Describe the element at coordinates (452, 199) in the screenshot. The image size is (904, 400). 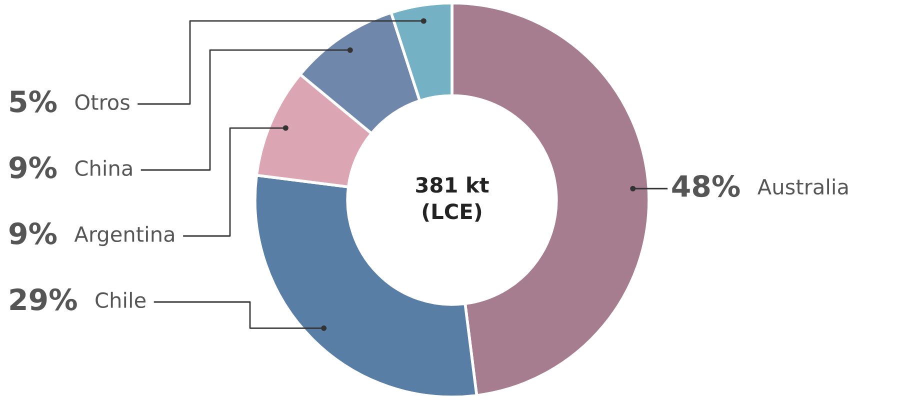
I see `text: 381 kt (LCE)` at that location.